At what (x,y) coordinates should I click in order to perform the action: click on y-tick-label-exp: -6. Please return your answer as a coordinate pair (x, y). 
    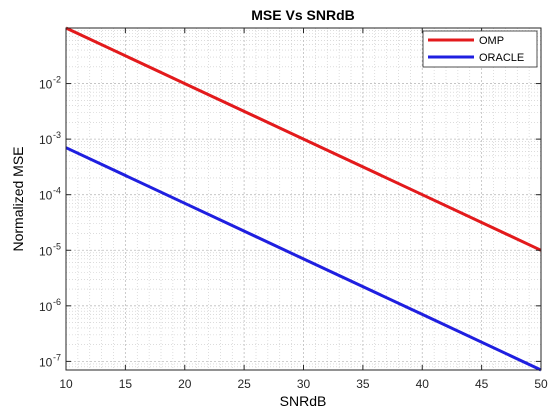
    Looking at the image, I should click on (57, 302).